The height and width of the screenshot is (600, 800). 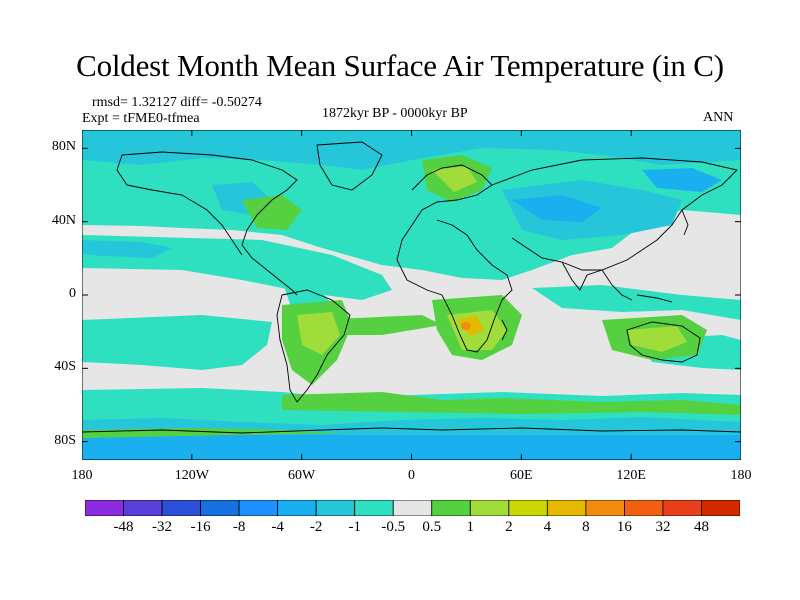 What do you see at coordinates (65, 440) in the screenshot?
I see `lat-tick-label: 80S` at bounding box center [65, 440].